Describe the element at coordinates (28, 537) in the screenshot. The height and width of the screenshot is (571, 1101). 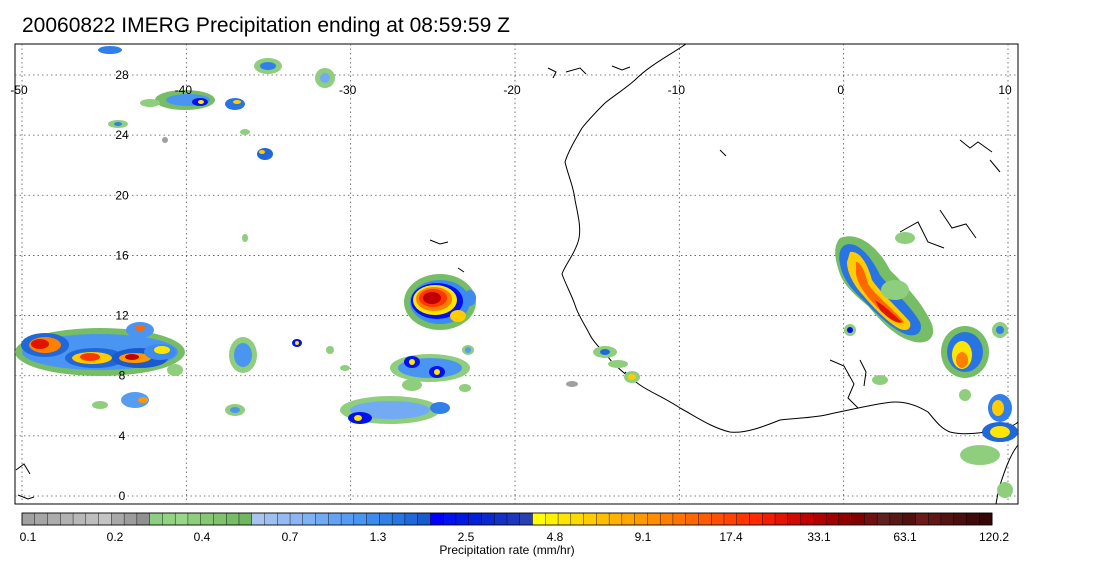
I see `colorbar-tick-label: 0.1` at that location.